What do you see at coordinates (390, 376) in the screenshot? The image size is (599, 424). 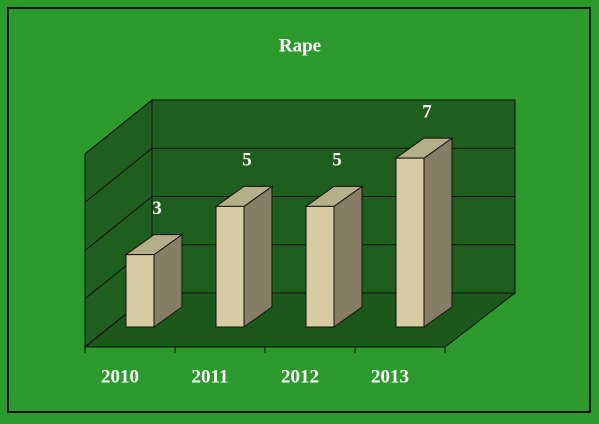 I see `x-tick-label: 2013` at bounding box center [390, 376].